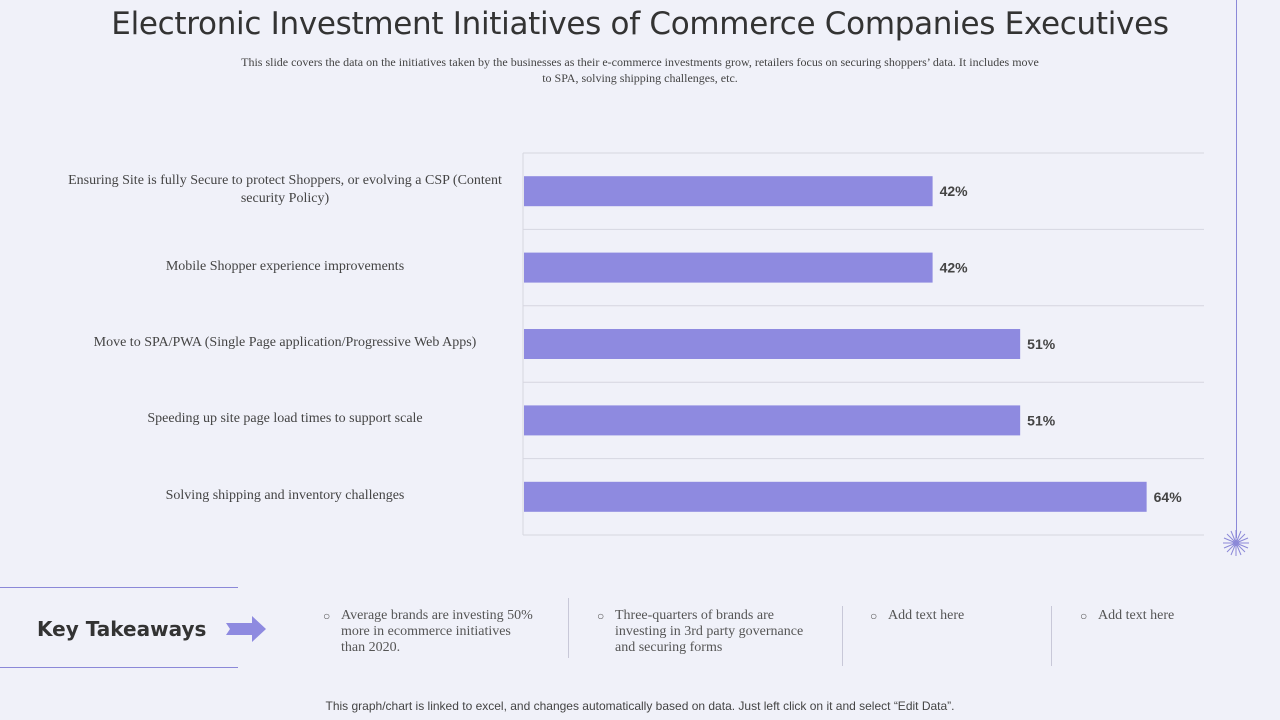  I want to click on sparkle-icon, so click(1236, 543).